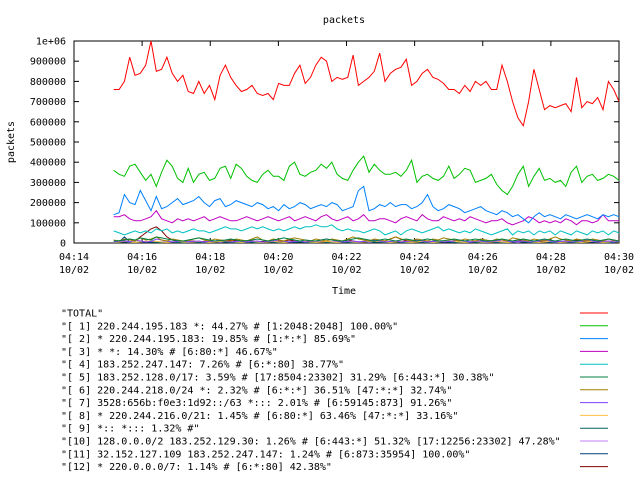 This screenshot has height=480, width=640. Describe the element at coordinates (344, 291) in the screenshot. I see `x-axis-label: Time` at that location.